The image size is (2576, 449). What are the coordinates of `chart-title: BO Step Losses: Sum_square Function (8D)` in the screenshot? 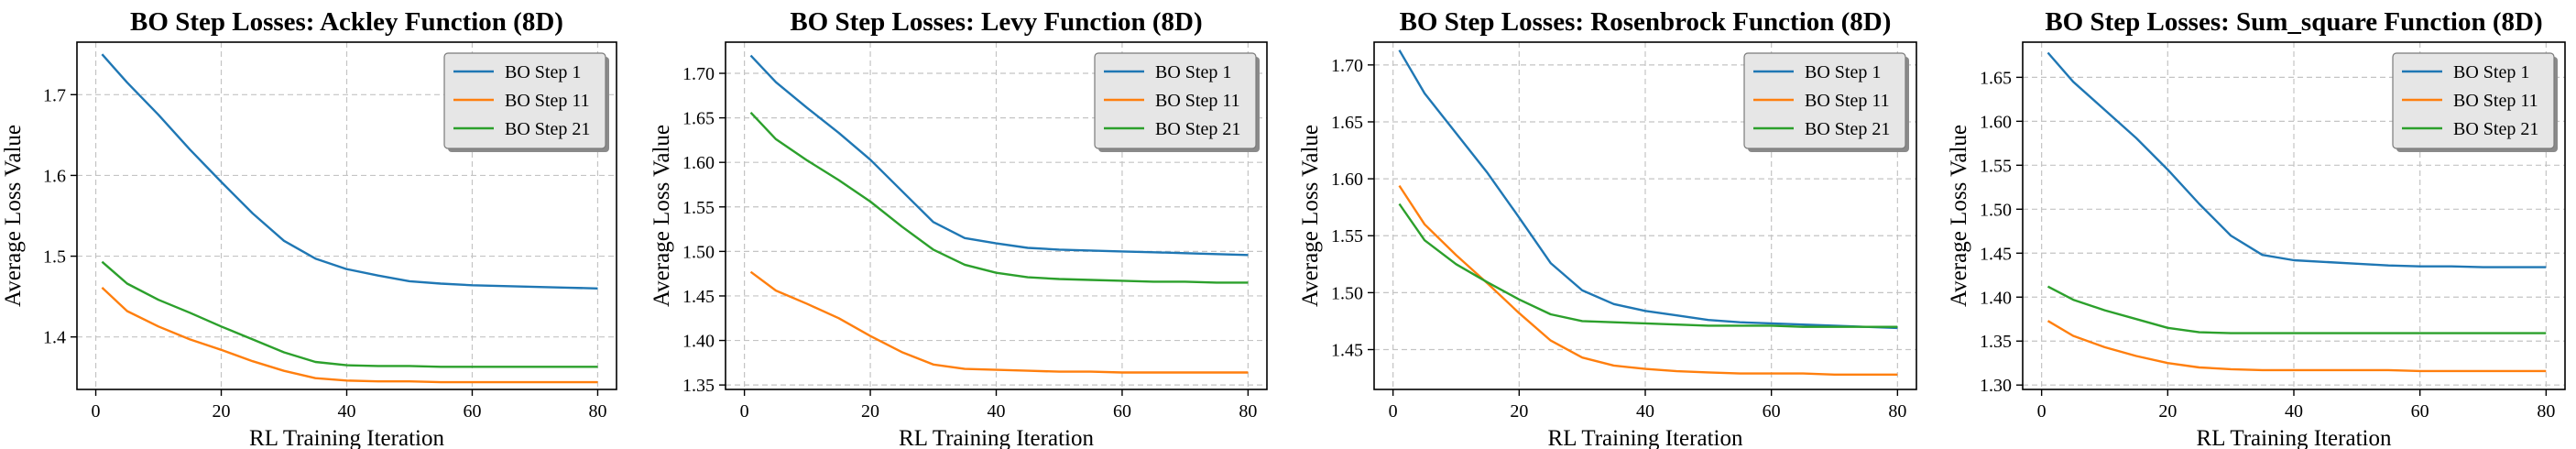 It's located at (2294, 22).